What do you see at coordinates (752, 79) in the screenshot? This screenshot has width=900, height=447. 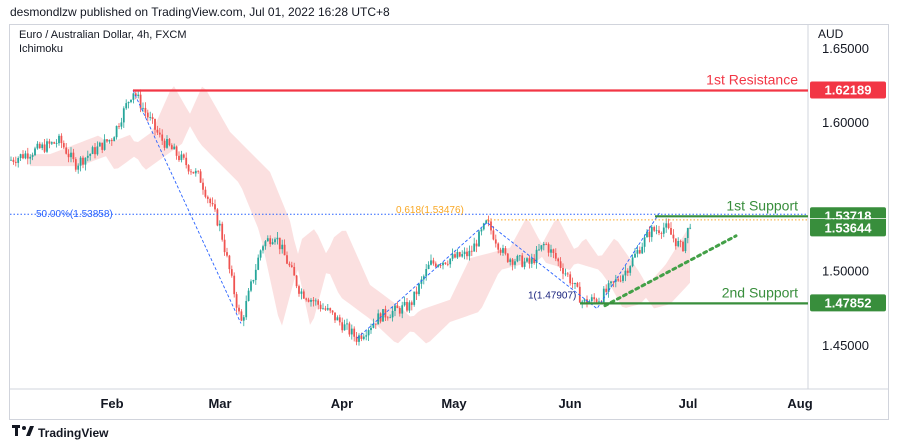 I see `level-name: 1st Resistance` at bounding box center [752, 79].